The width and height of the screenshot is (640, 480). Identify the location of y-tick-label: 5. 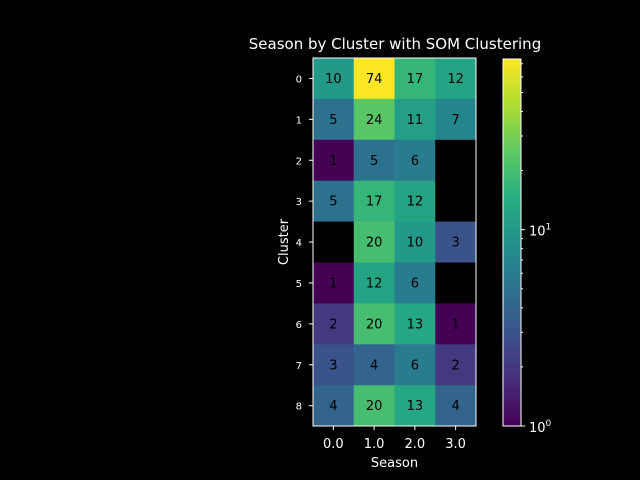
(299, 284).